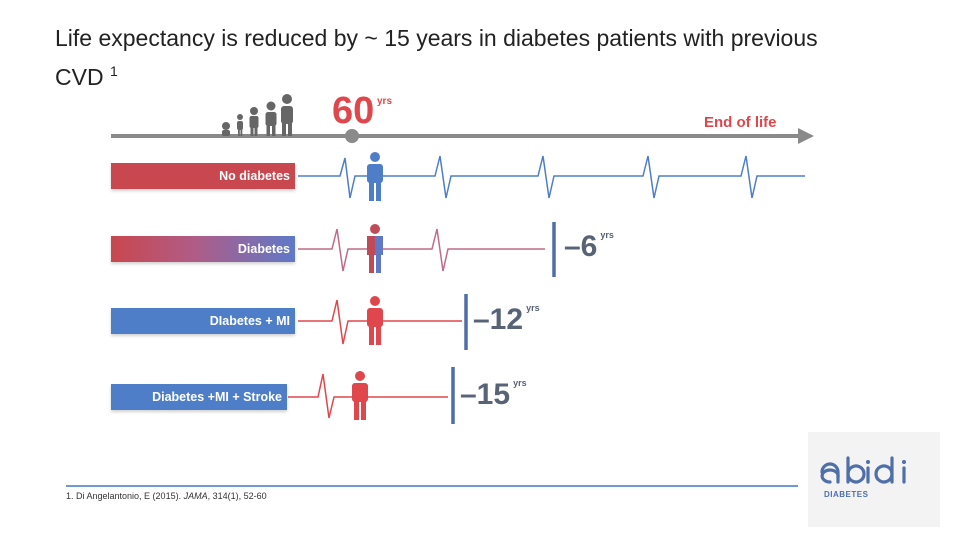 The width and height of the screenshot is (960, 540). I want to click on group-bar-diabetes-mi-stroke: Diabetes +MI + Stroke, so click(199, 397).